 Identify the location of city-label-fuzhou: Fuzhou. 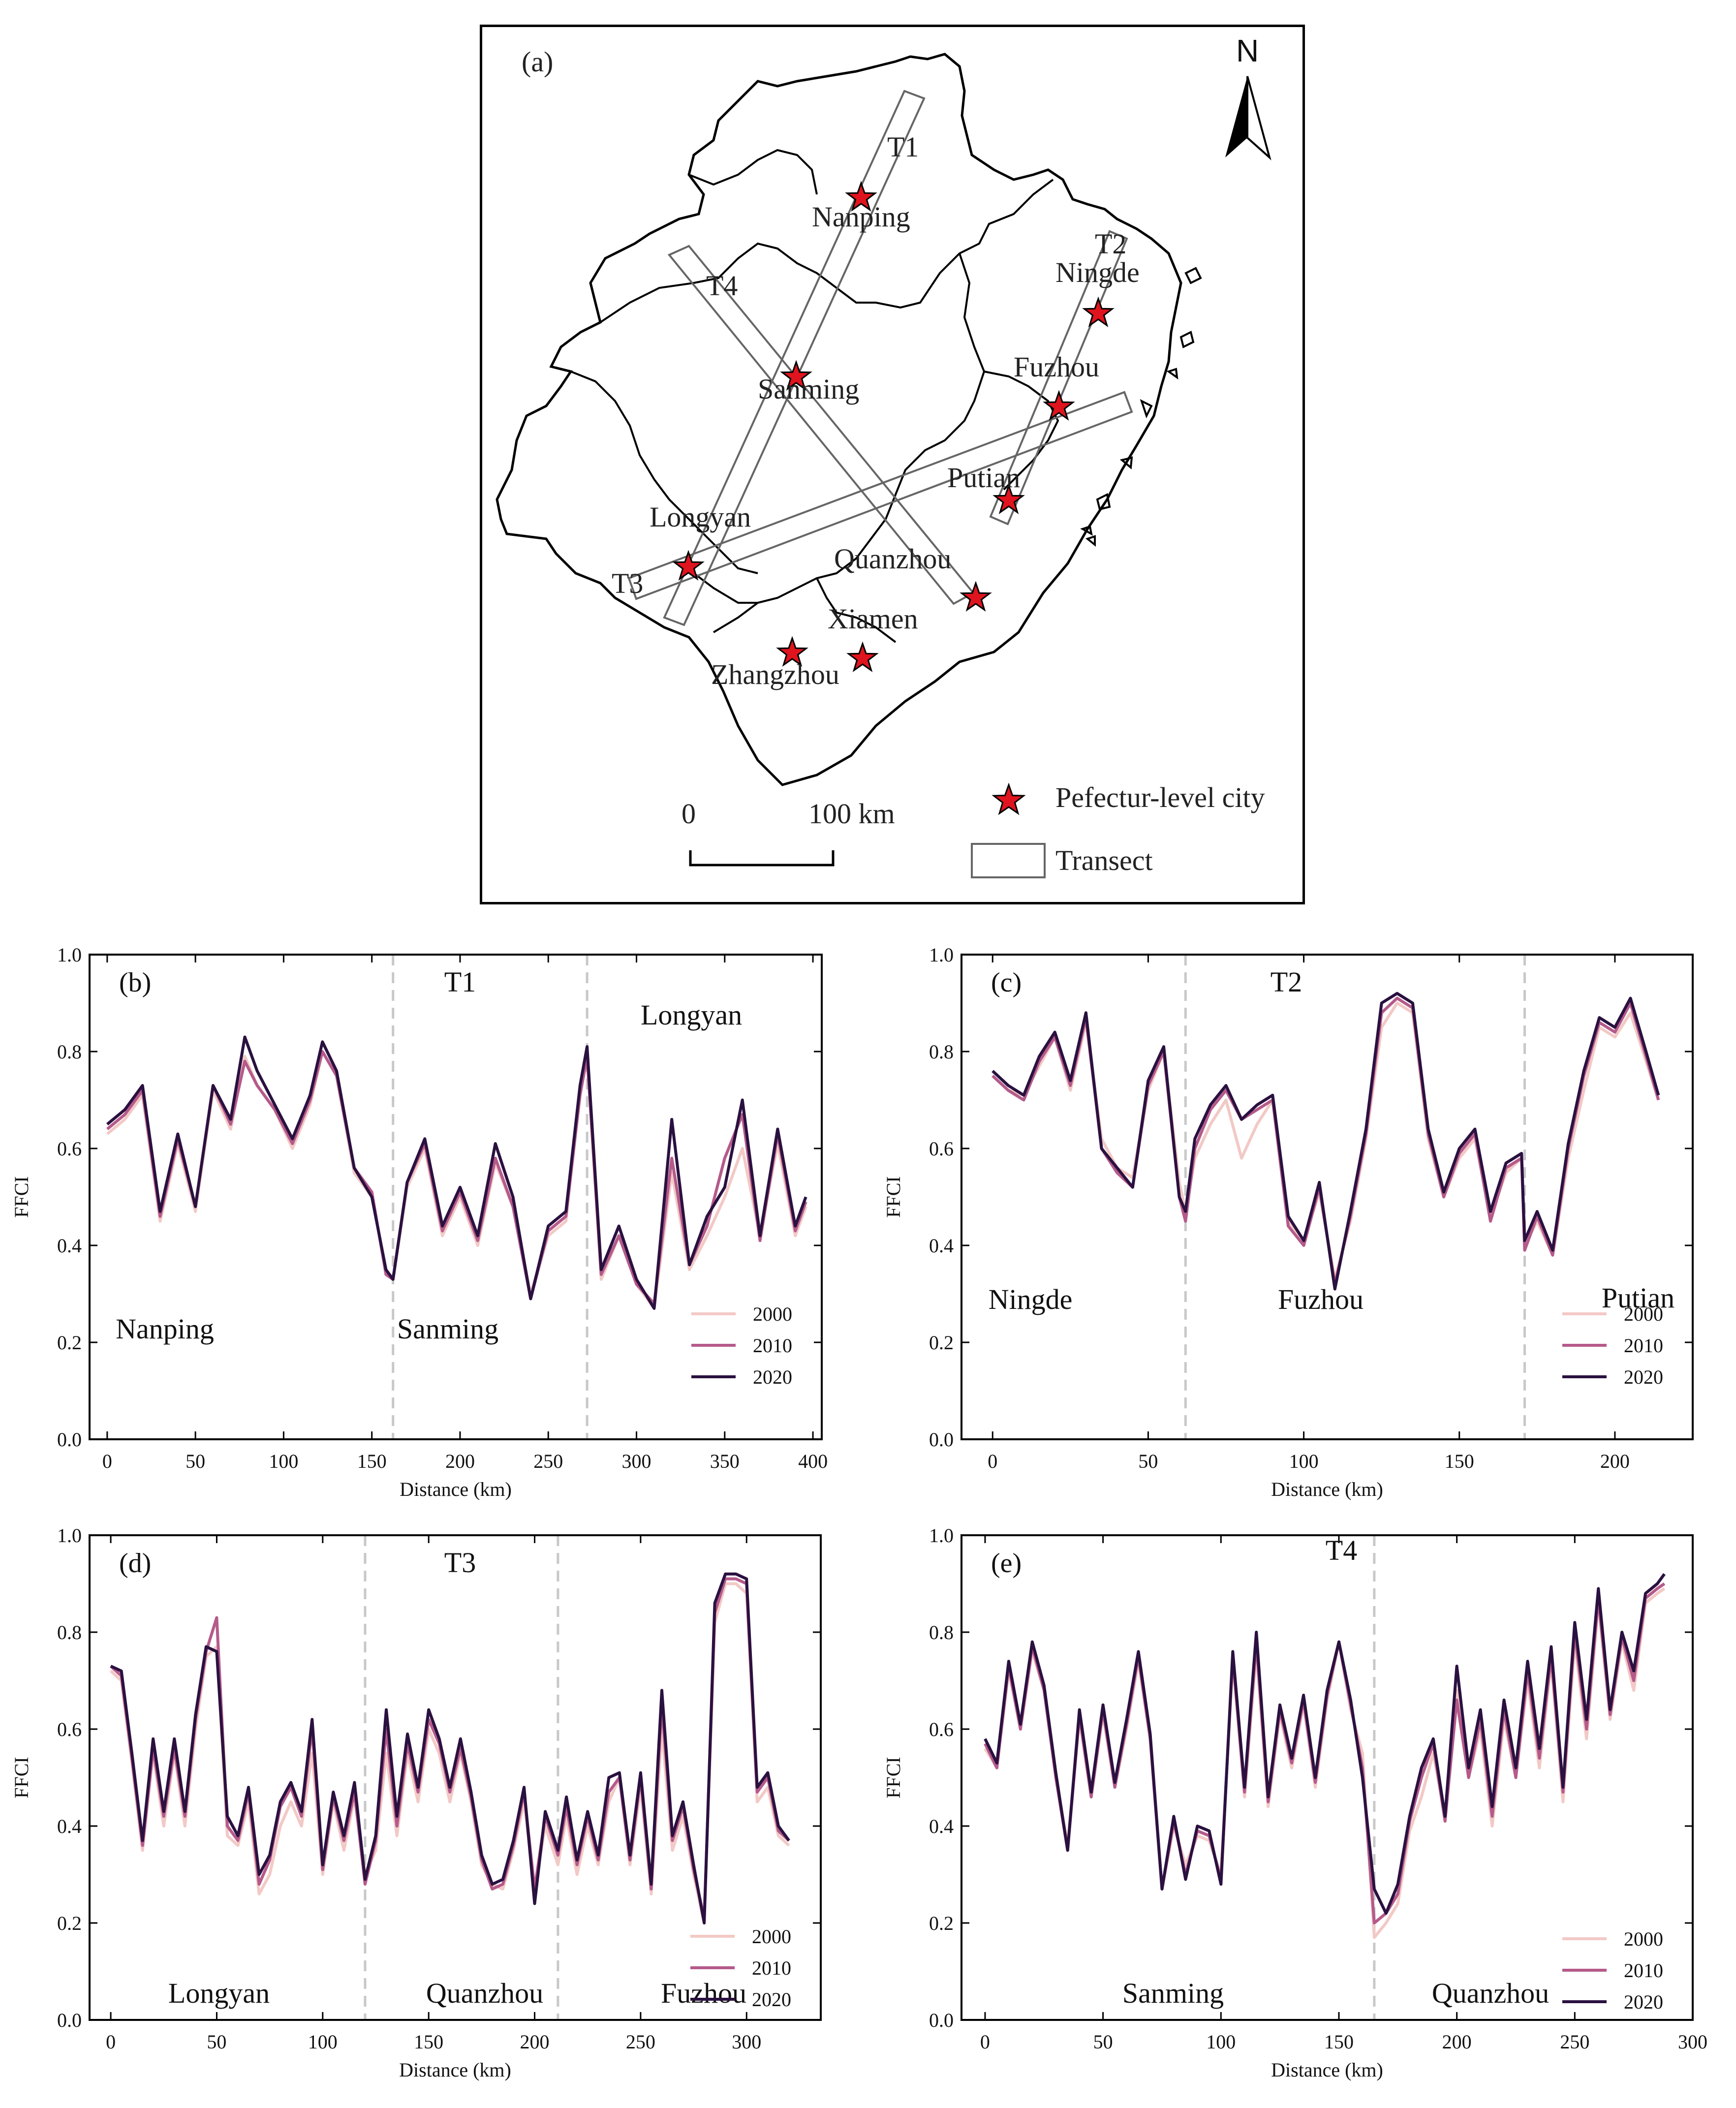
(1056, 367).